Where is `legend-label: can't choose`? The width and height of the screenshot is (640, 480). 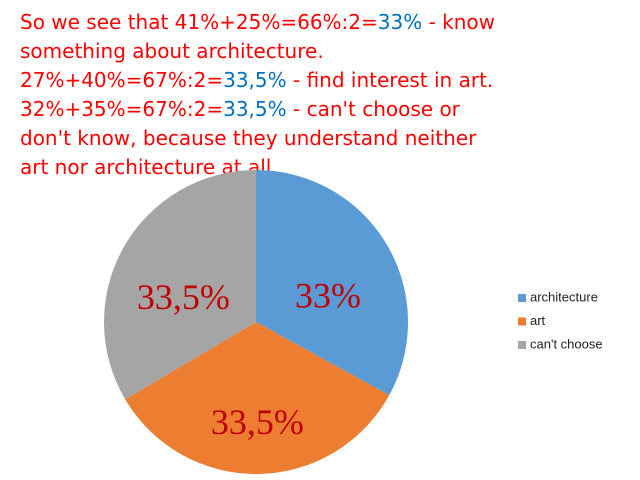 legend-label: can't choose is located at coordinates (566, 343).